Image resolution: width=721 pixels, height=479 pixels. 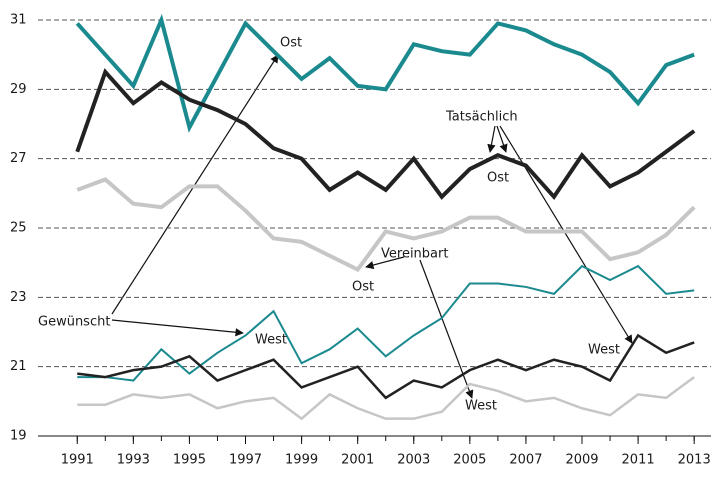 I want to click on y-tick-label: 27, so click(x=18, y=158).